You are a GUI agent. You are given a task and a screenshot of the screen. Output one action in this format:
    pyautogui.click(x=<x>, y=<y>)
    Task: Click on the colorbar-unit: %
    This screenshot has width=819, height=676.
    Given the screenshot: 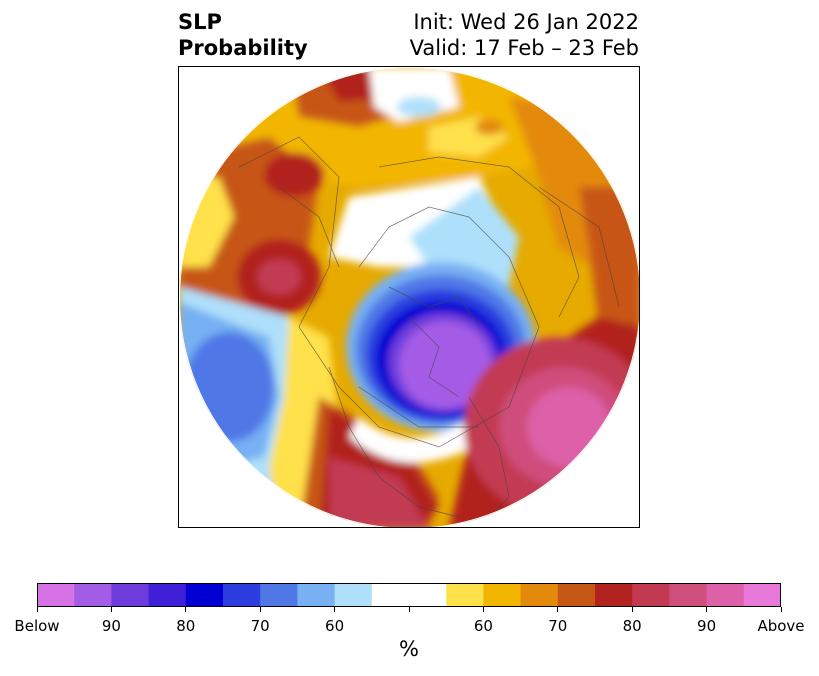 What is the action you would take?
    pyautogui.click(x=409, y=649)
    